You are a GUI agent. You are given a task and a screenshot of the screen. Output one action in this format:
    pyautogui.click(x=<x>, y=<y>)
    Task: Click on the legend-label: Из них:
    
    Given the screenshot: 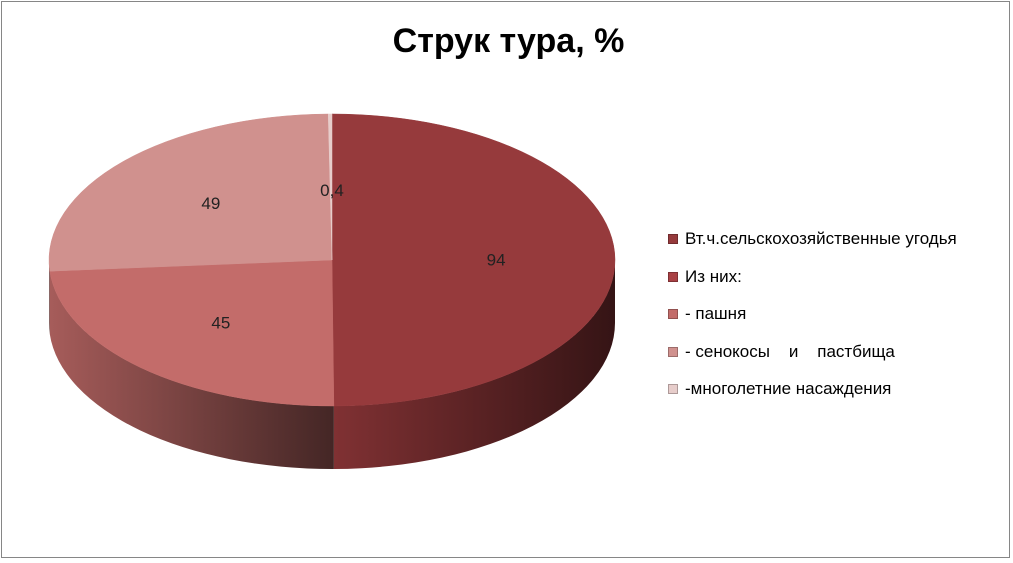 What is the action you would take?
    pyautogui.click(x=713, y=276)
    